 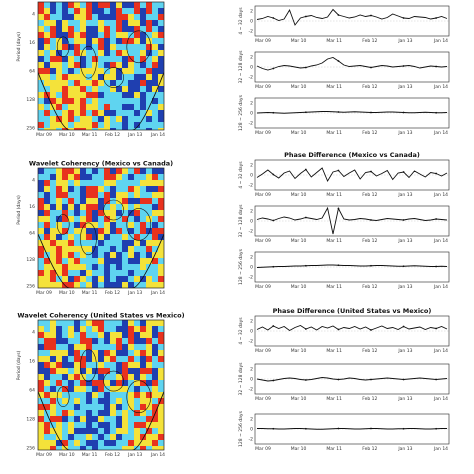 I want to click on wavelet-ytick: 256, so click(x=30, y=287).